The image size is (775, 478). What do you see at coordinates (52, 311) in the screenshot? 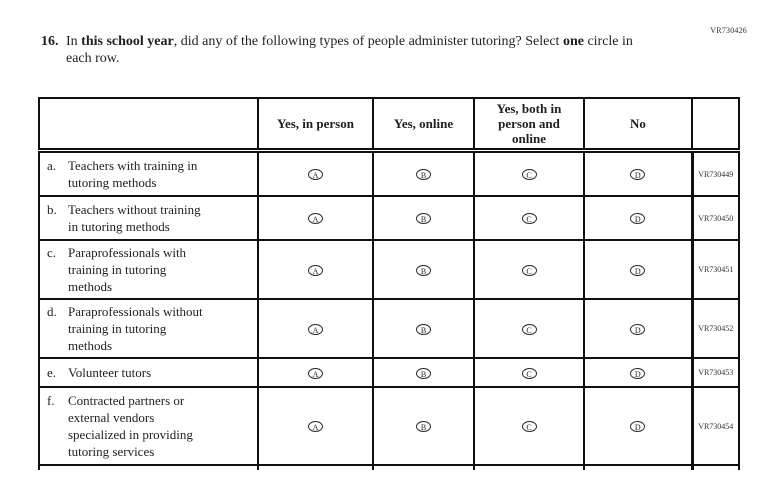
I see `row-letter: d.` at bounding box center [52, 311].